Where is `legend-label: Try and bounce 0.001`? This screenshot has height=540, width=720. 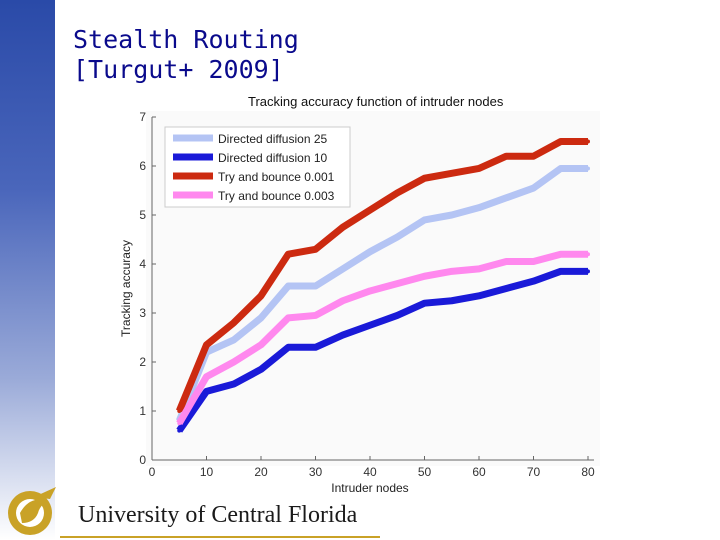 legend-label: Try and bounce 0.001 is located at coordinates (276, 177).